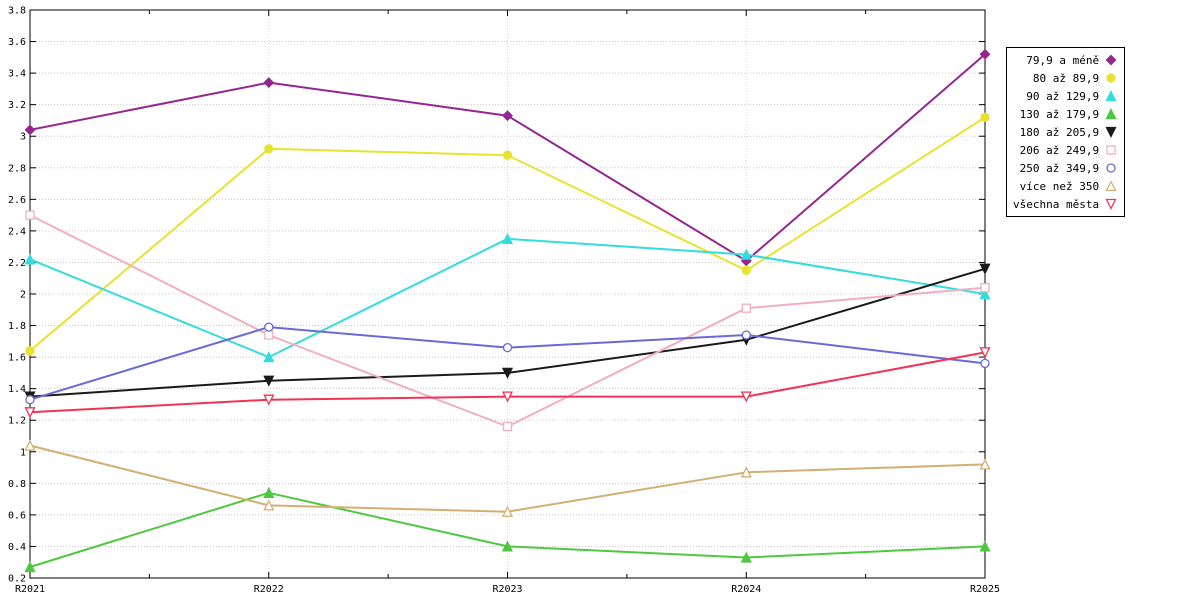 Image resolution: width=1200 pixels, height=604 pixels. I want to click on y-axis-tick-label: 3, so click(23, 137).